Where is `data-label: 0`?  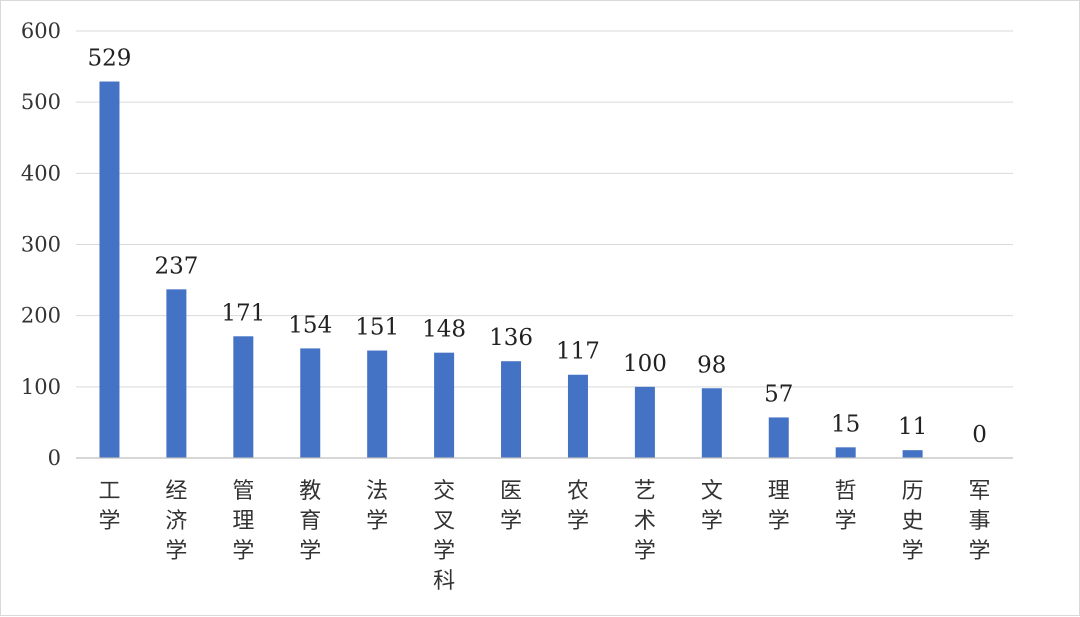
data-label: 0 is located at coordinates (979, 435).